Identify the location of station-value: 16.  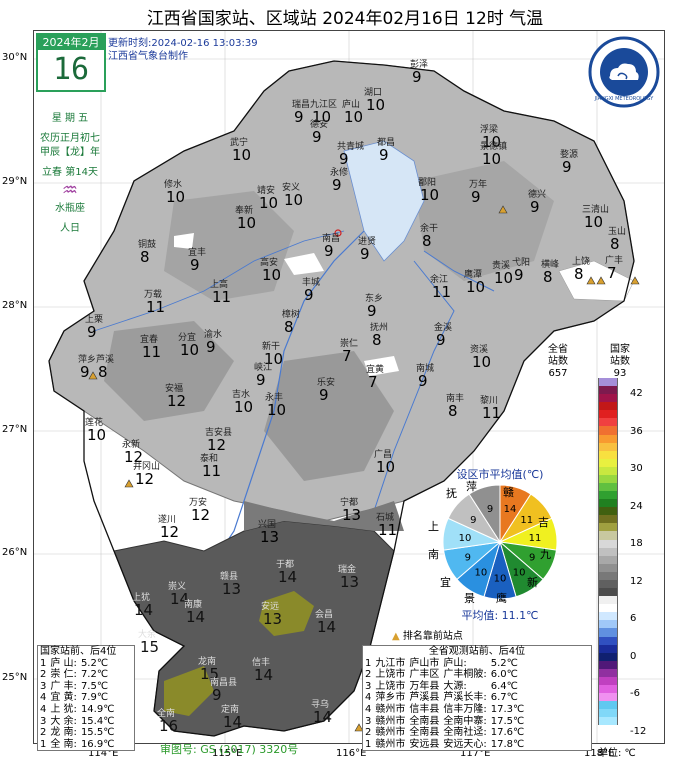
(169, 726).